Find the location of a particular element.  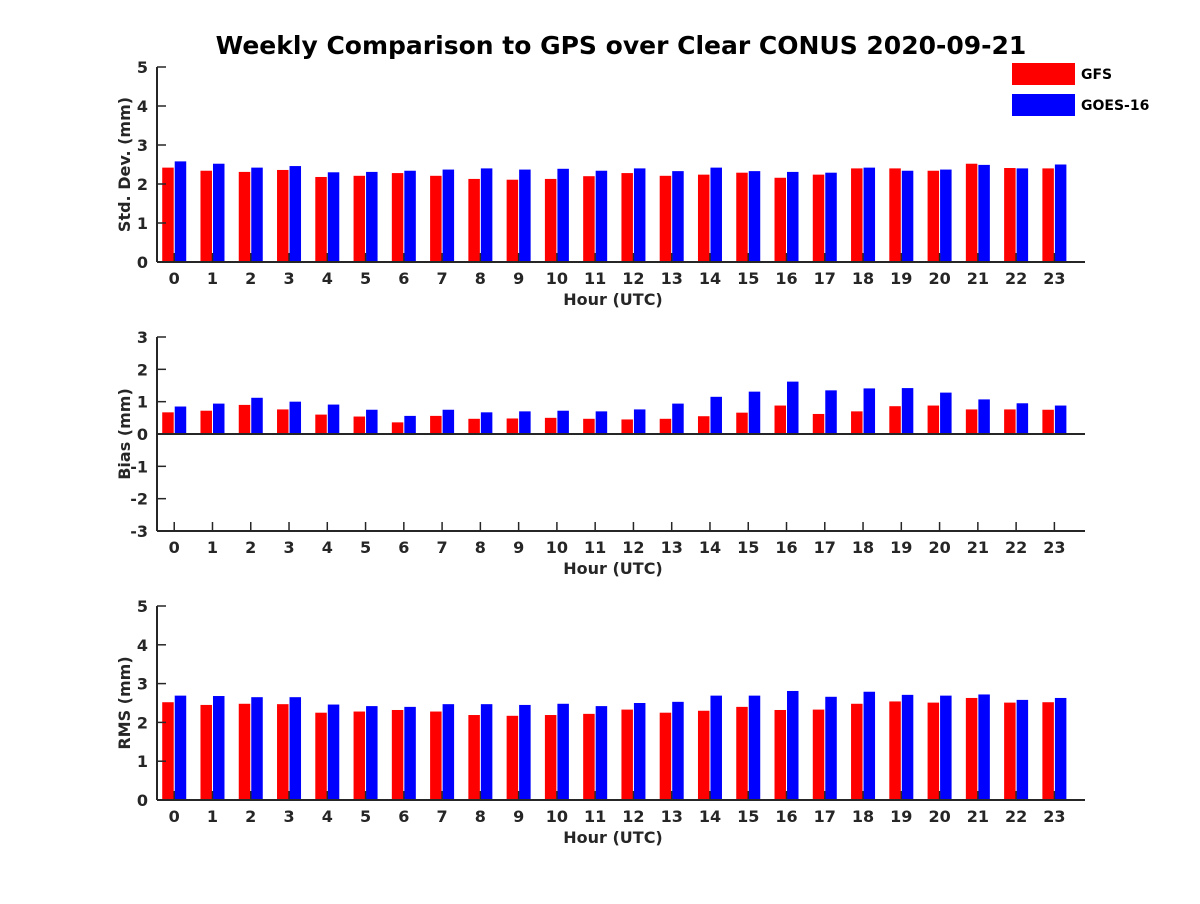

x-tick-label: 4 is located at coordinates (327, 547).